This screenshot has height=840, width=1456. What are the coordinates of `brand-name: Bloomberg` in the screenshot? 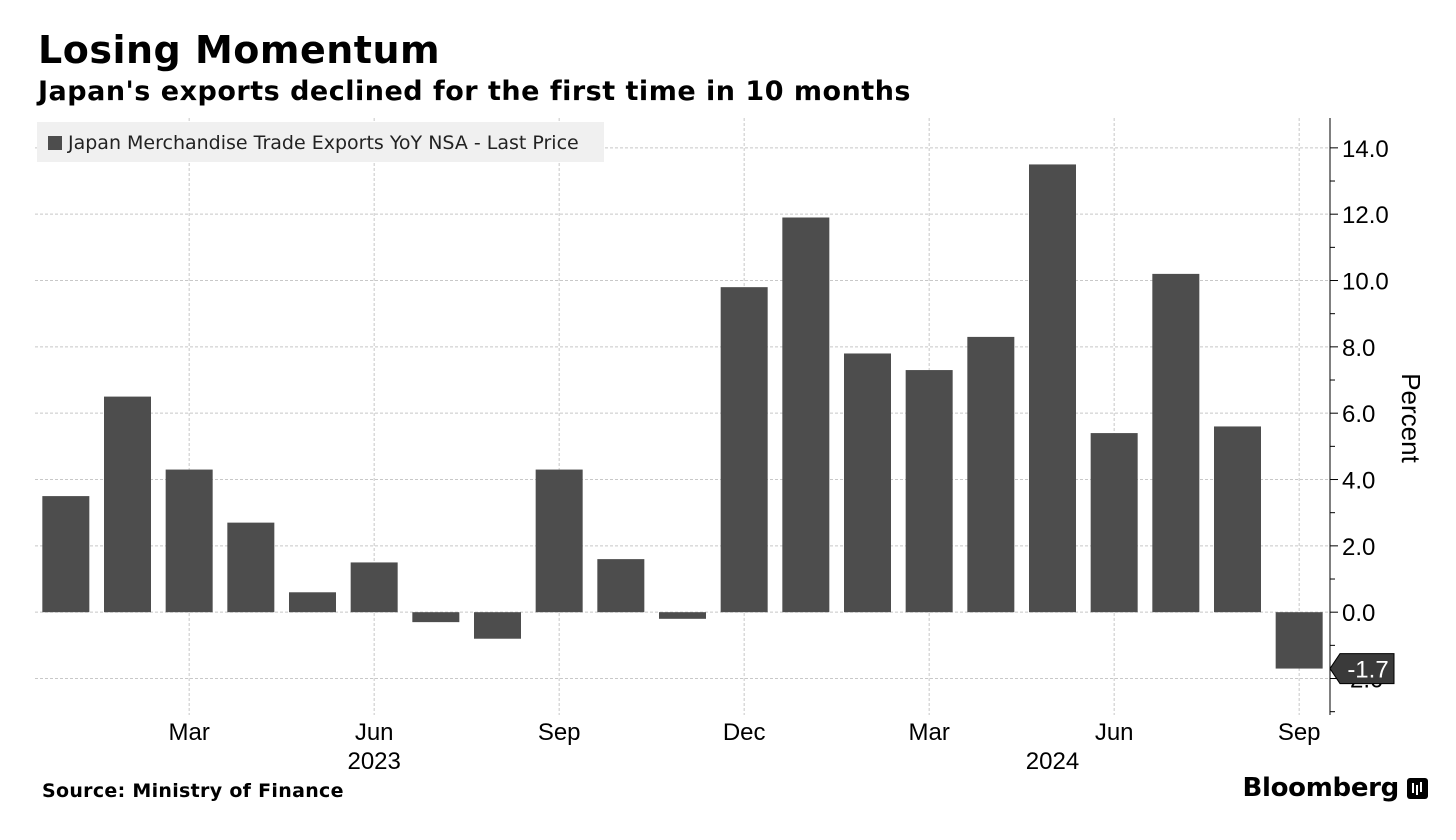 It's located at (1320, 788).